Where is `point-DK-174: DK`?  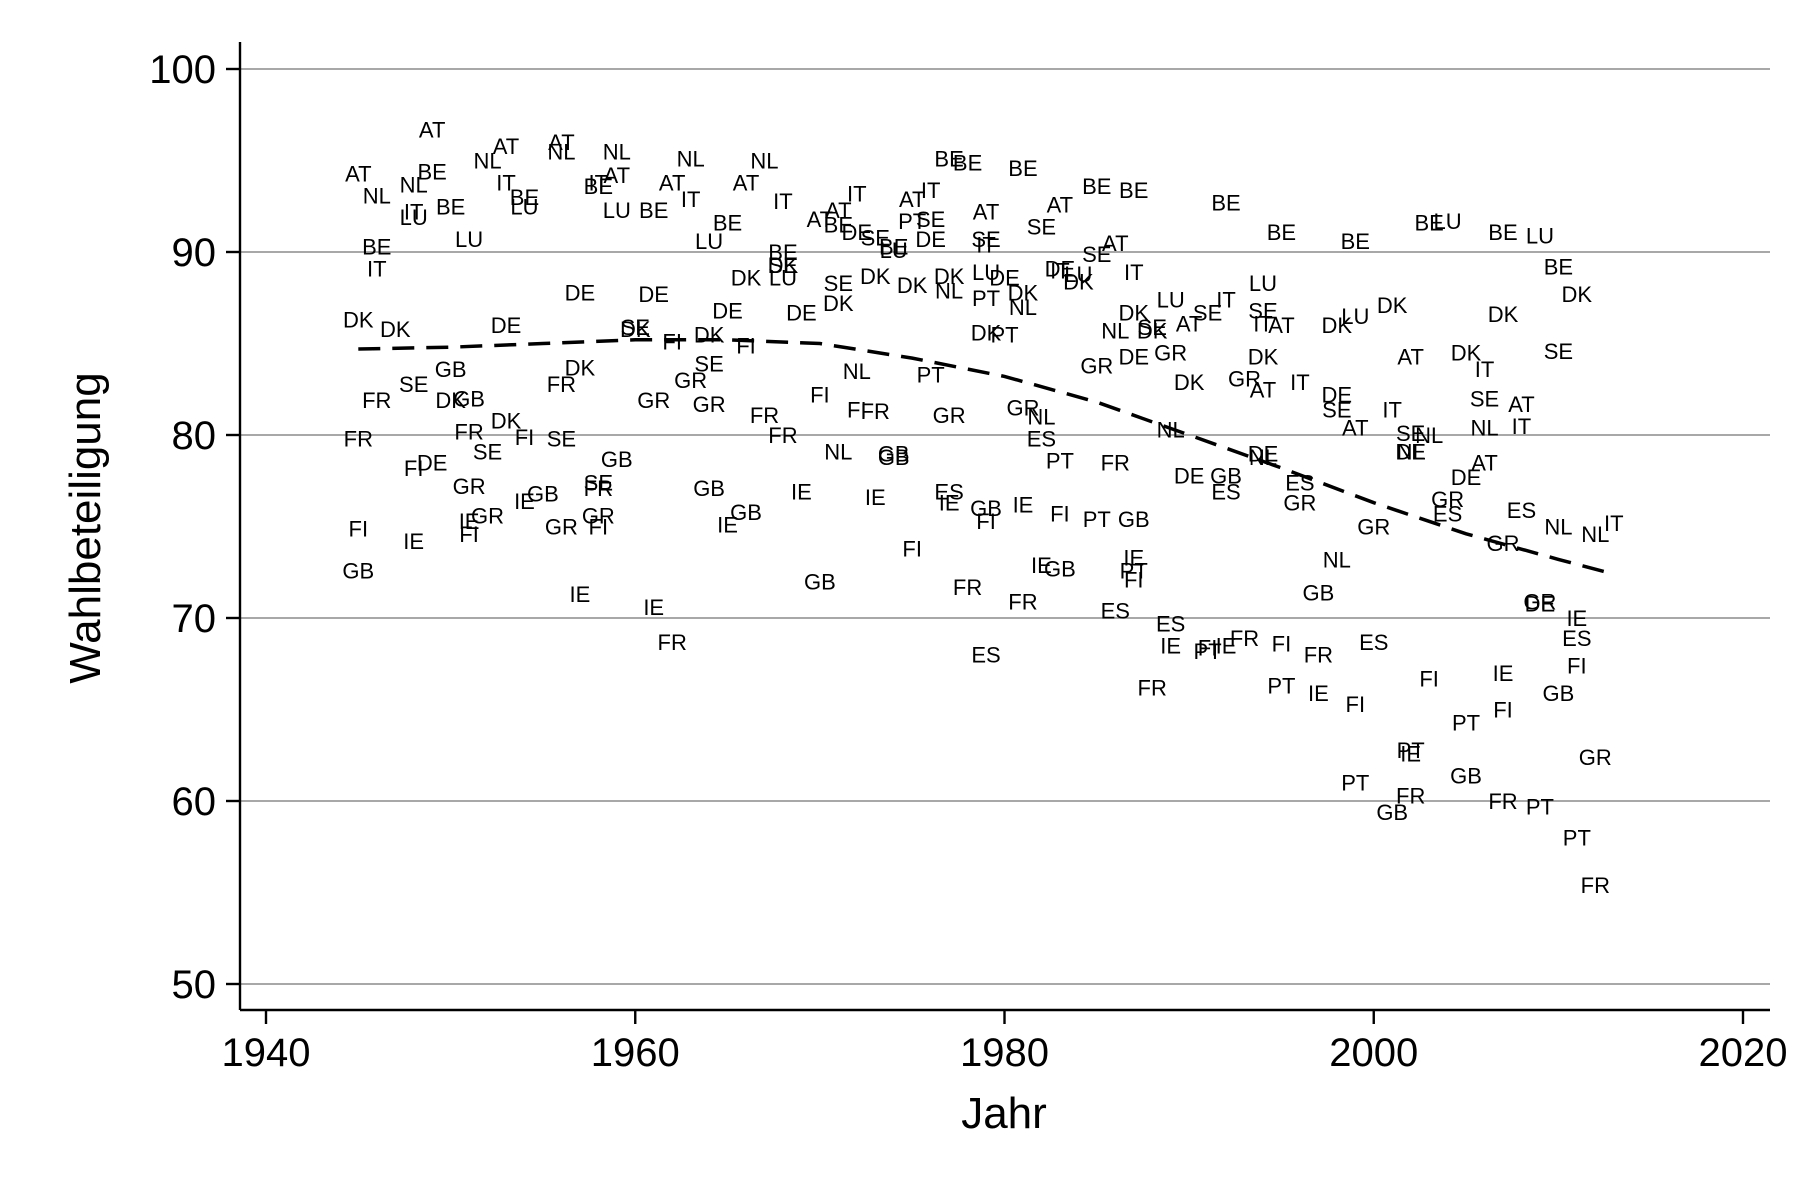
point-DK-174: DK is located at coordinates (1152, 331).